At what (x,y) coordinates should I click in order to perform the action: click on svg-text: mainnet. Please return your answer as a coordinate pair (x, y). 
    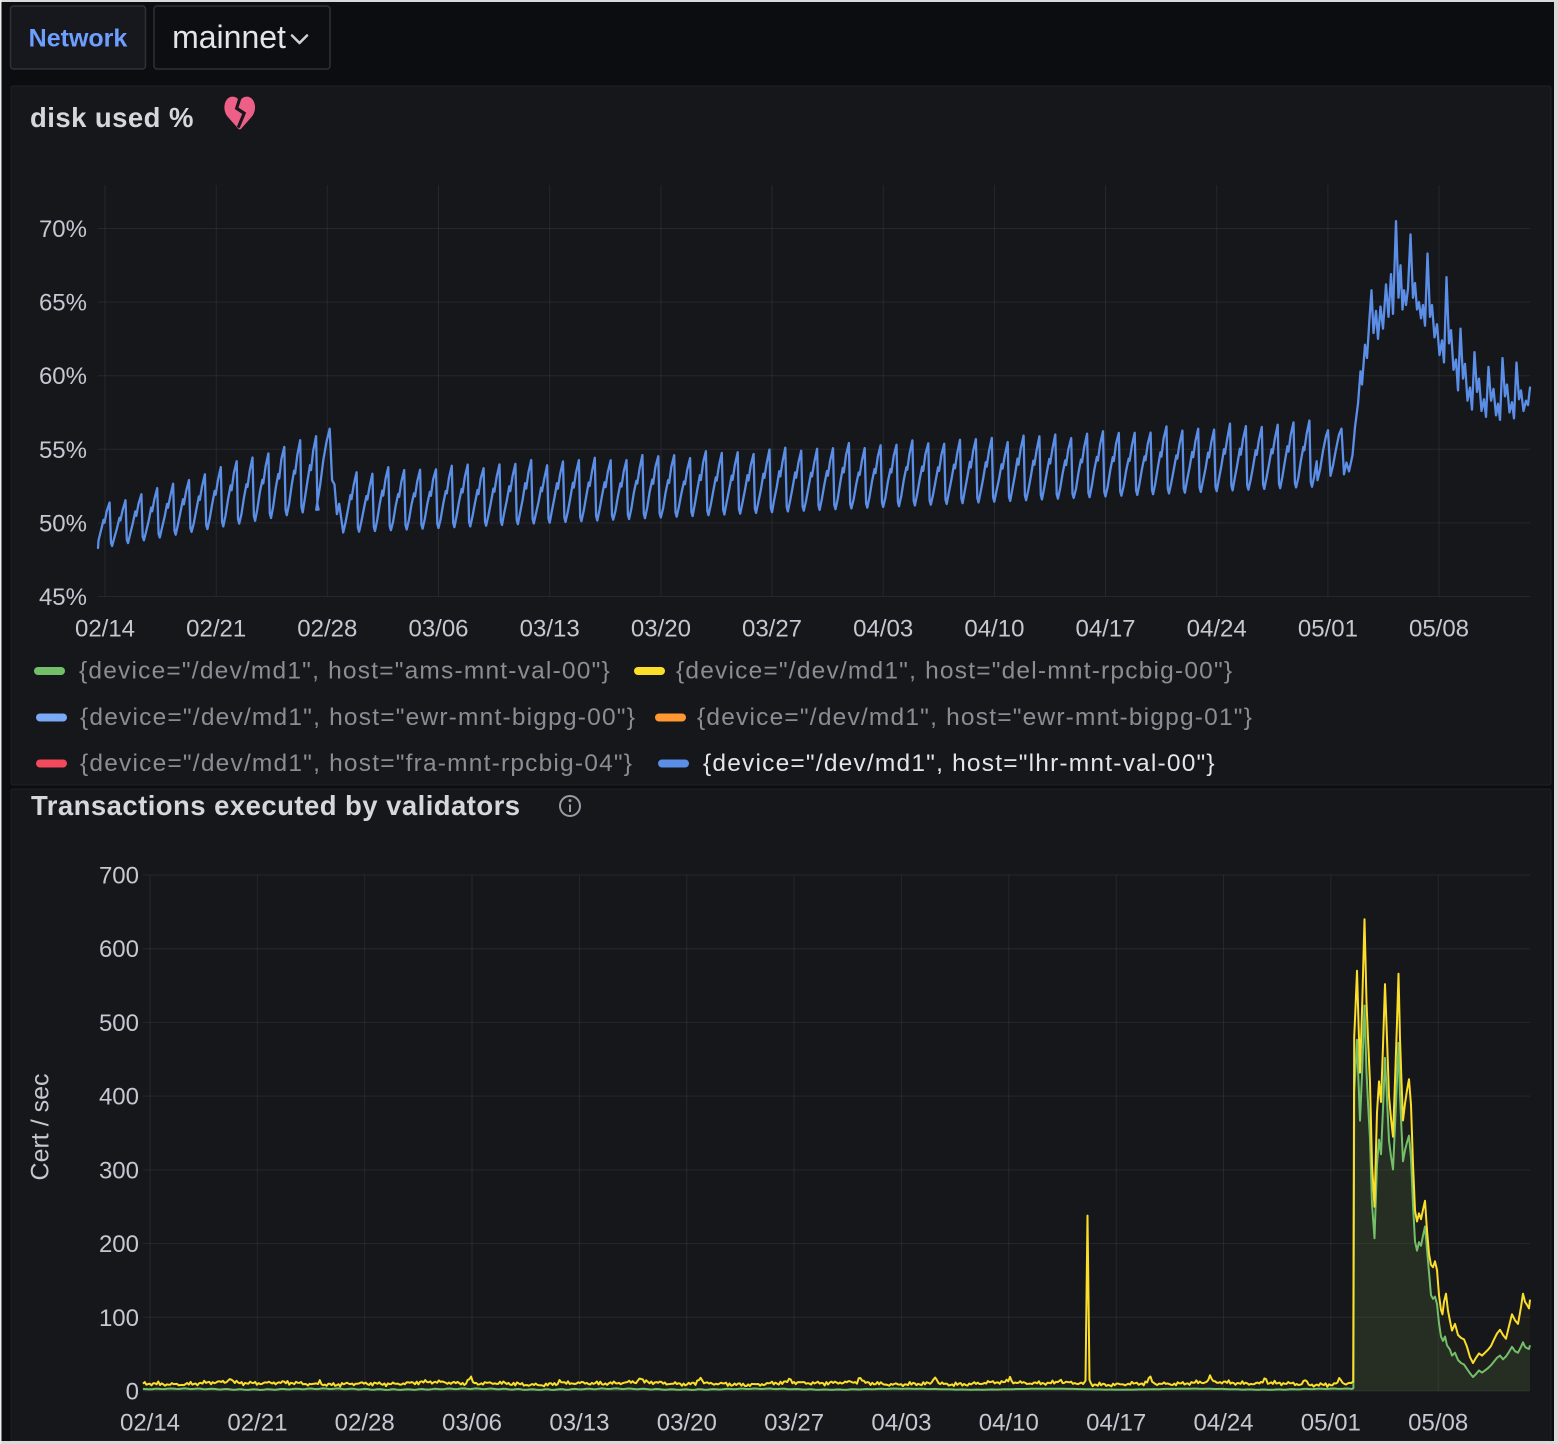
    Looking at the image, I should click on (229, 37).